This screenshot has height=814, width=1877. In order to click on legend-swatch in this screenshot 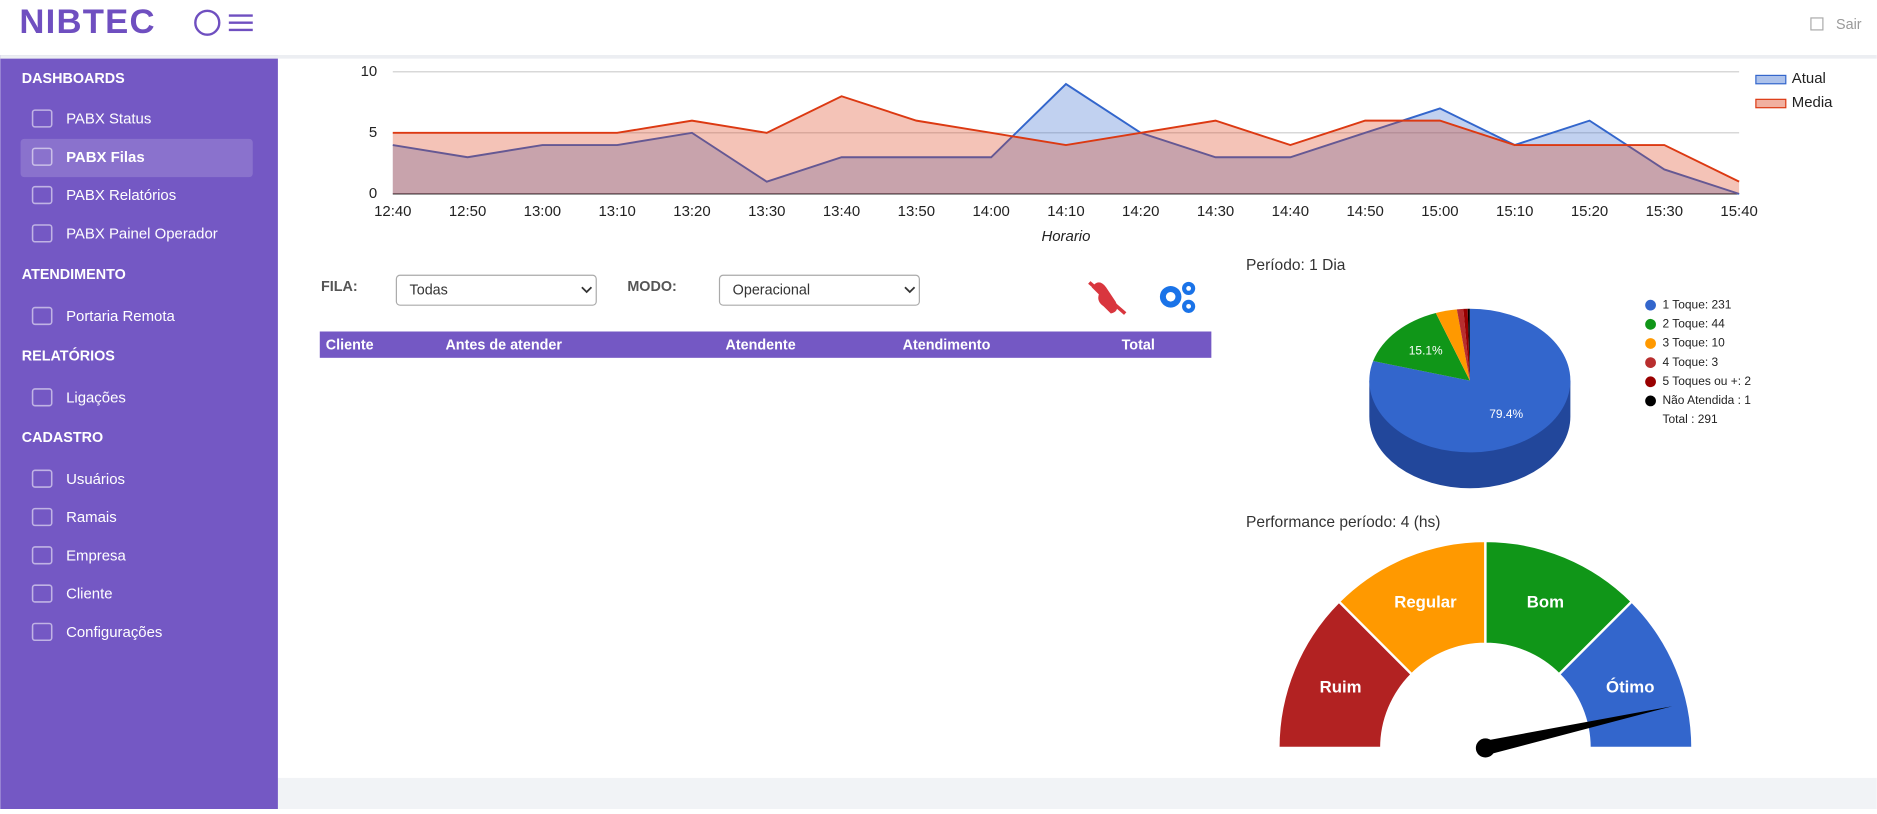, I will do `click(1771, 79)`.